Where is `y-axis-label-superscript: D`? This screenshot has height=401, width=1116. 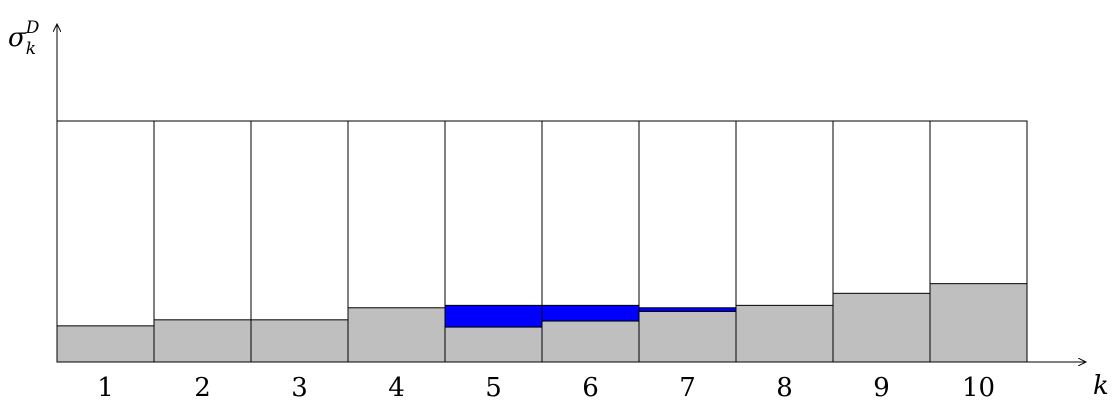 y-axis-label-superscript: D is located at coordinates (32, 28).